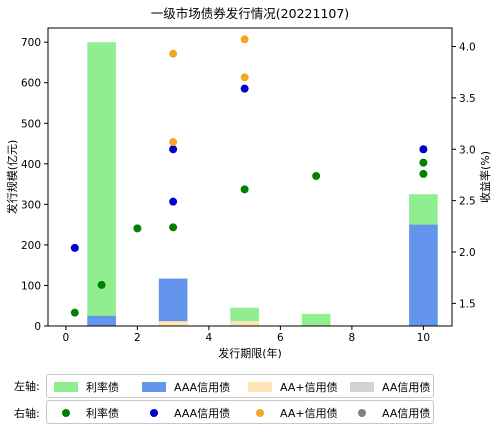 The image size is (500, 428). I want to click on y-axis-right: 1.5 2.0 2.5 3.0 3.5 4.0, so click(464, 175).